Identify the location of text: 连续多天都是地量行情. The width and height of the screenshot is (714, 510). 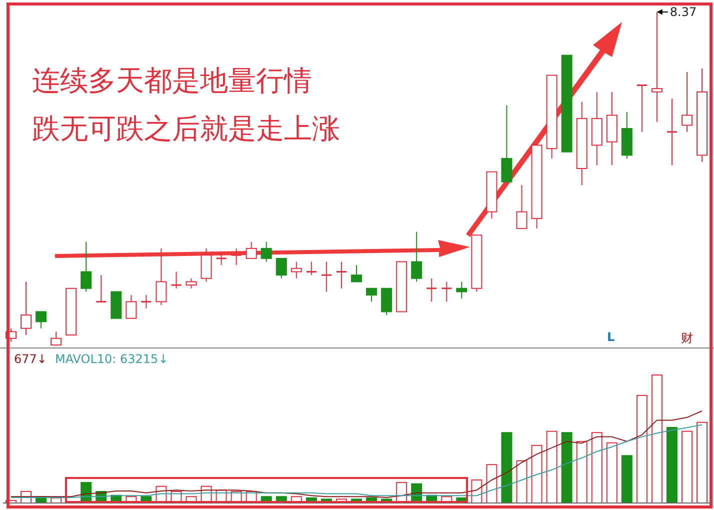
(172, 80).